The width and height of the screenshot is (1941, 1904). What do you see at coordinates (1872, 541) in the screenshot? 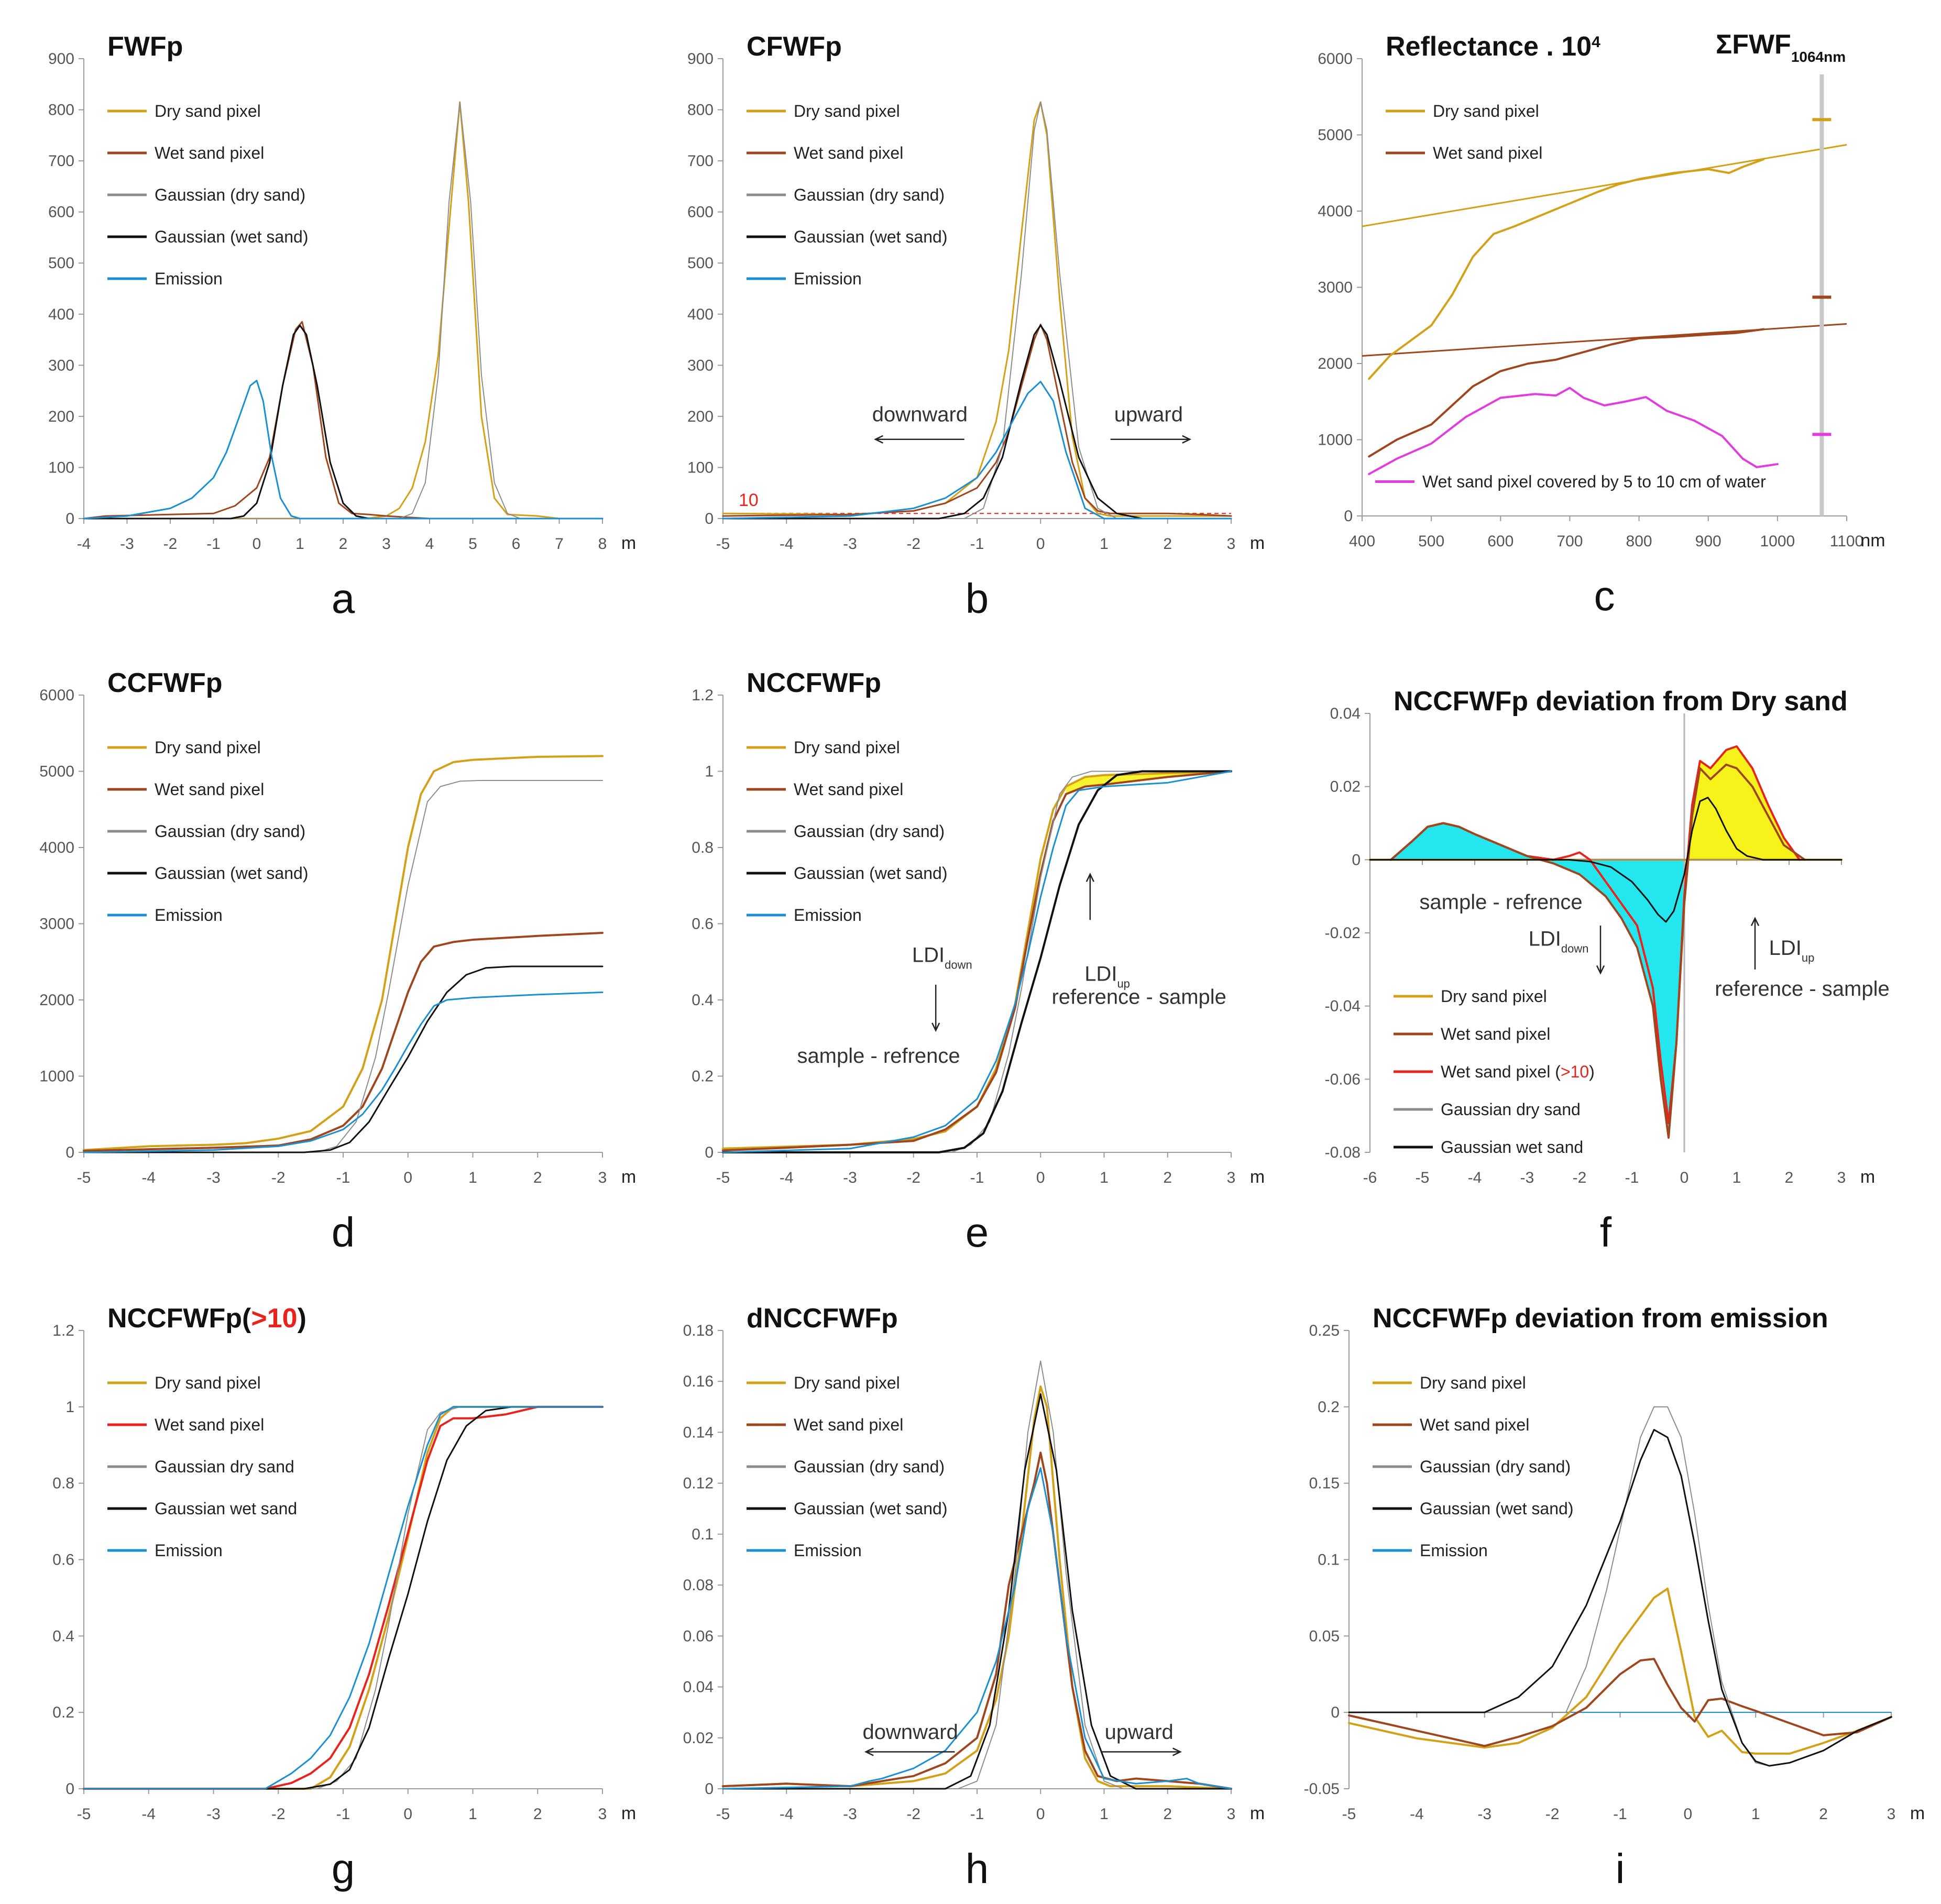
I see `x-axis-label: nm` at bounding box center [1872, 541].